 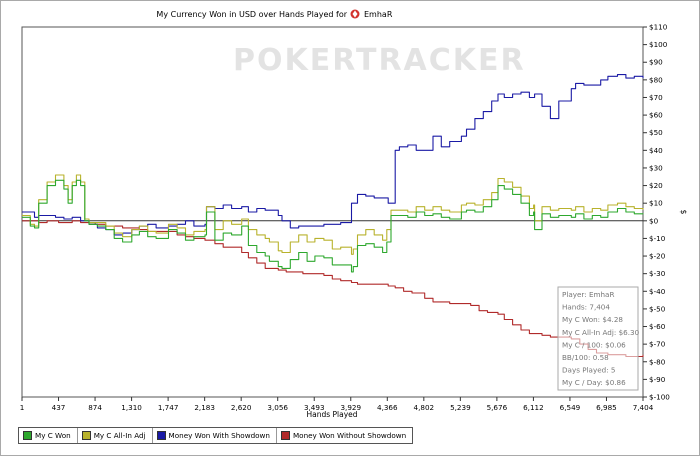 I want to click on x-tick-label: 3,929, so click(x=350, y=407).